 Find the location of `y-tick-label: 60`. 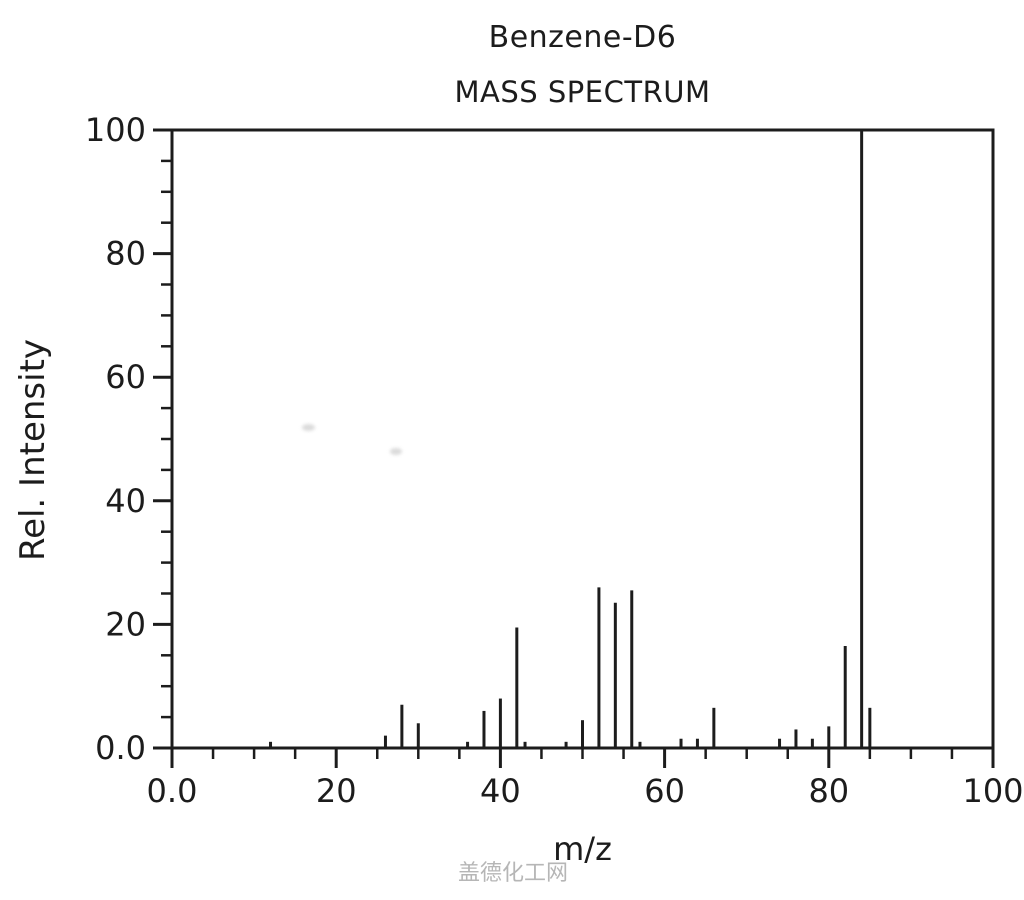

y-tick-label: 60 is located at coordinates (125, 377).